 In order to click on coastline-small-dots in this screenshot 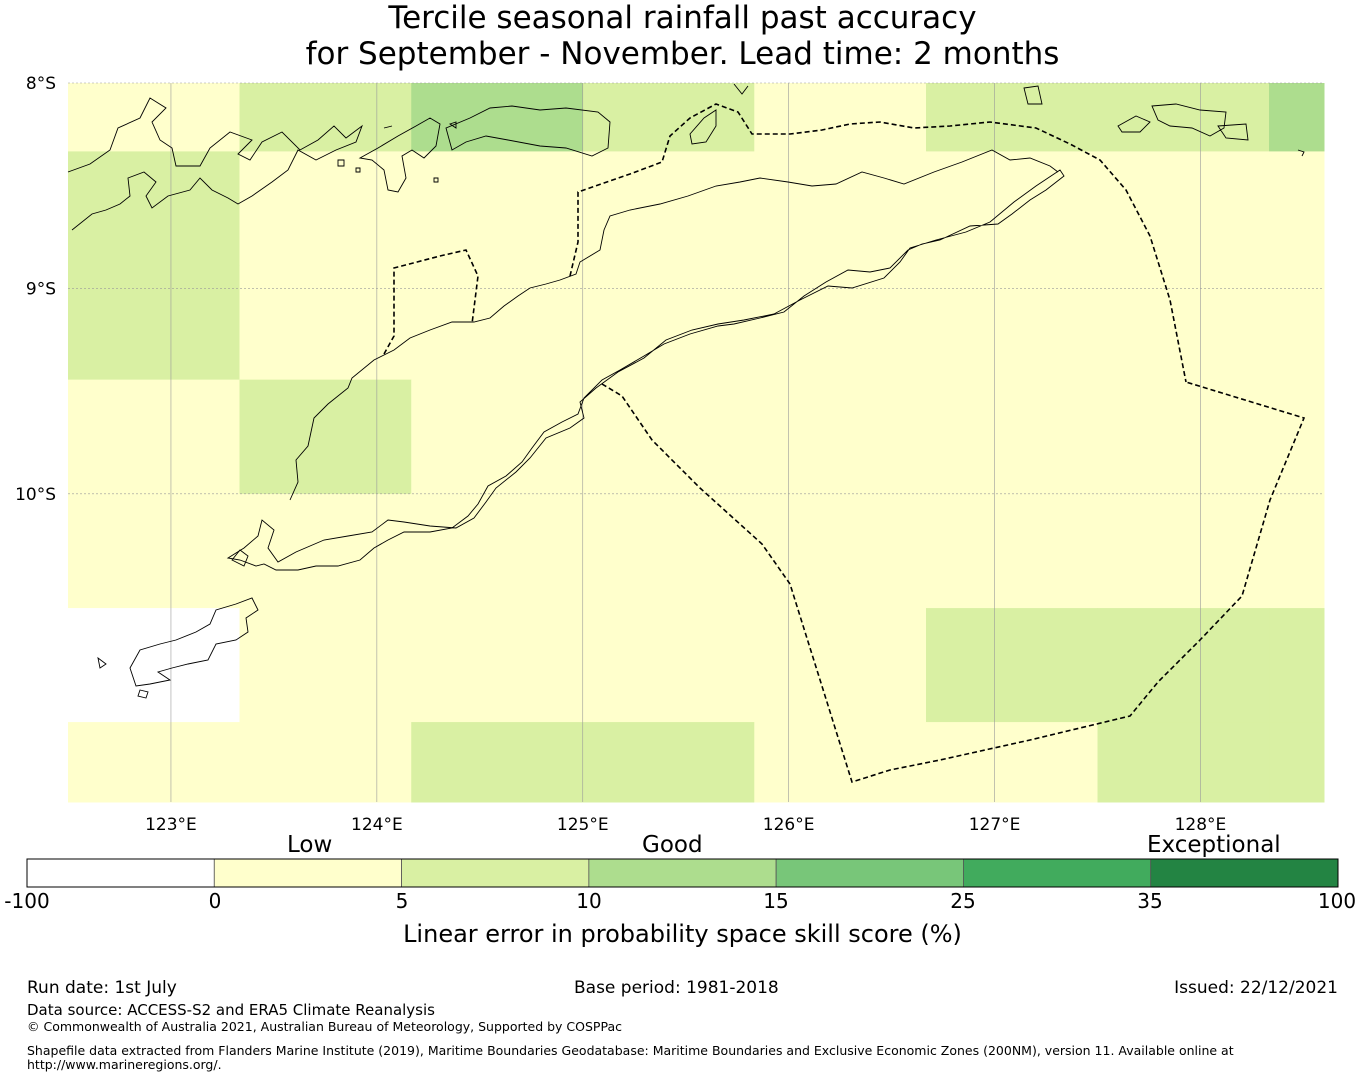, I will do `click(543, 133)`.